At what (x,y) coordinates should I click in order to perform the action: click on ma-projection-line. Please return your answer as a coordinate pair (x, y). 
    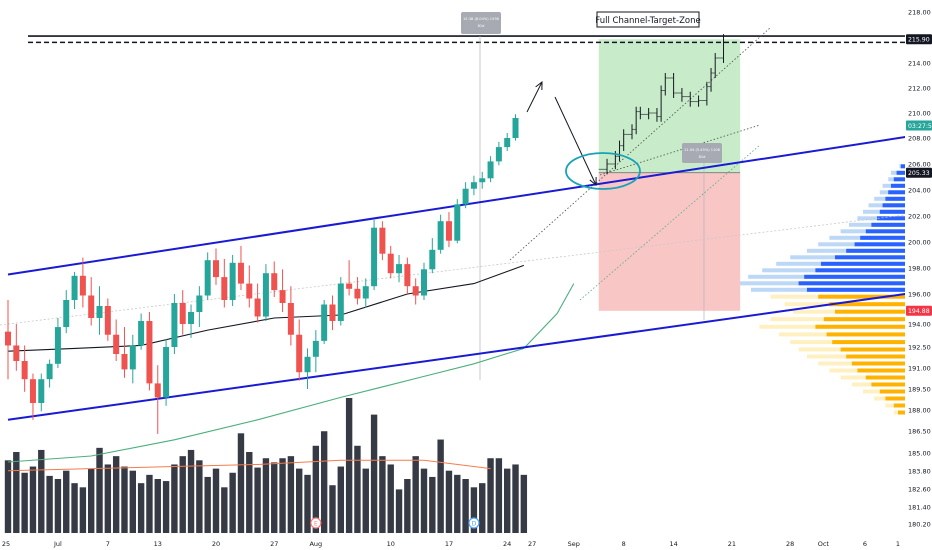
    Looking at the image, I should click on (670, 222).